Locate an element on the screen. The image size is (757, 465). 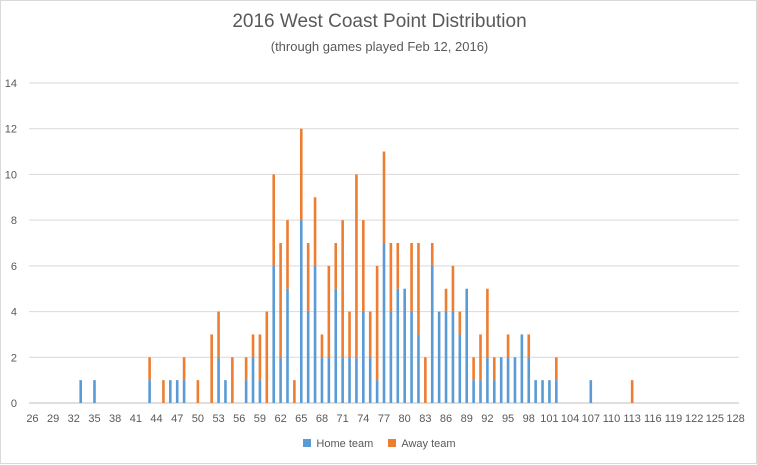
y-tick-label: 4 is located at coordinates (14, 313).